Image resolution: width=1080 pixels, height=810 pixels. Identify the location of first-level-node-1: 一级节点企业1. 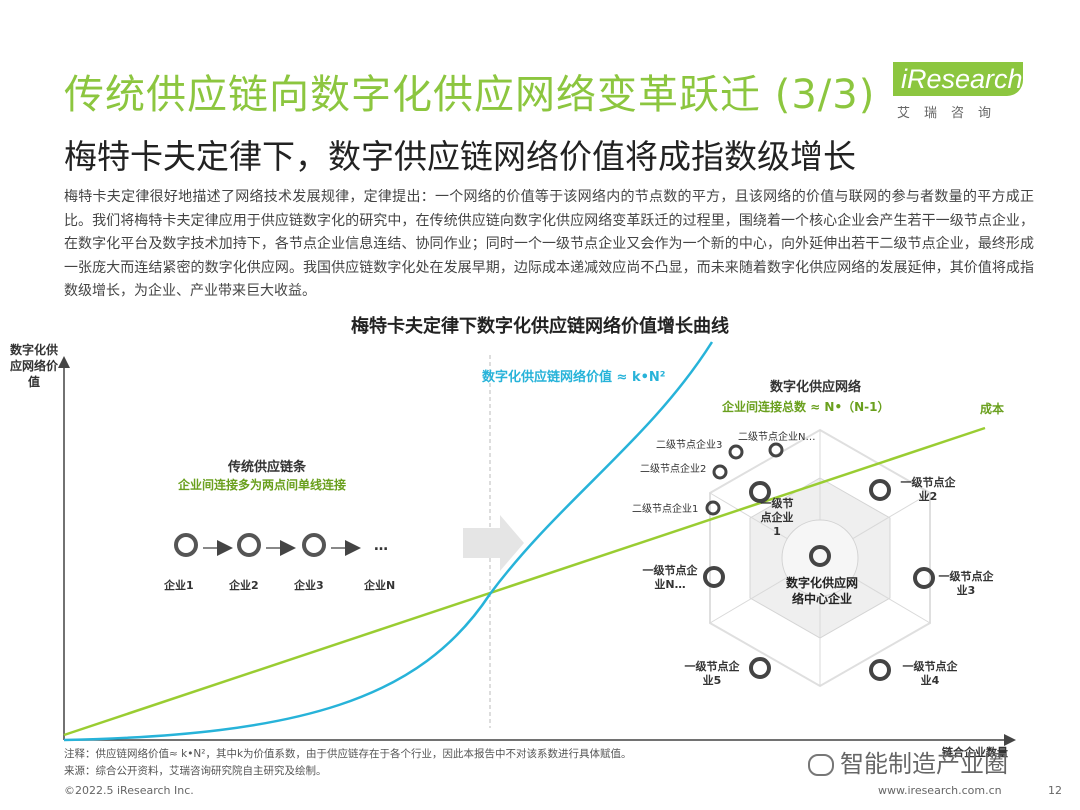
(777, 517).